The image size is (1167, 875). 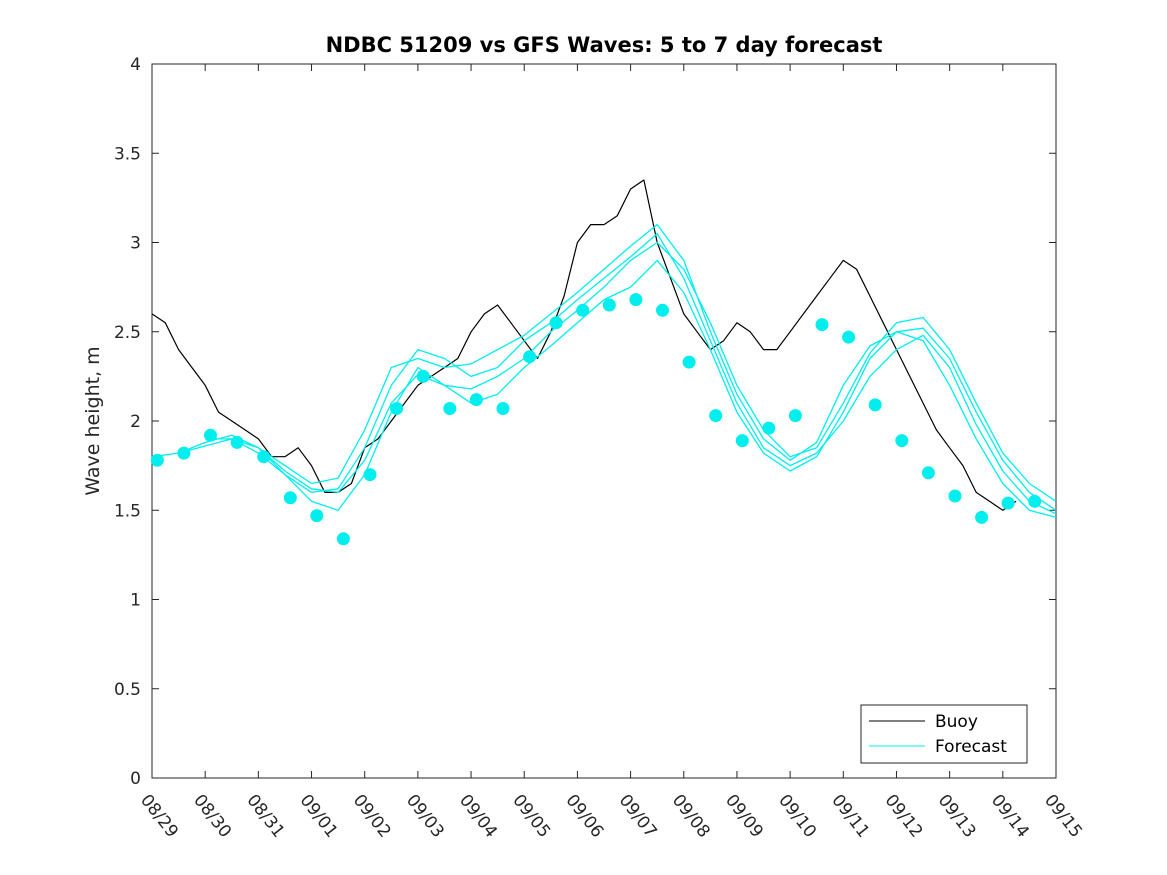 I want to click on y-tick-label: 2.5, so click(x=127, y=333).